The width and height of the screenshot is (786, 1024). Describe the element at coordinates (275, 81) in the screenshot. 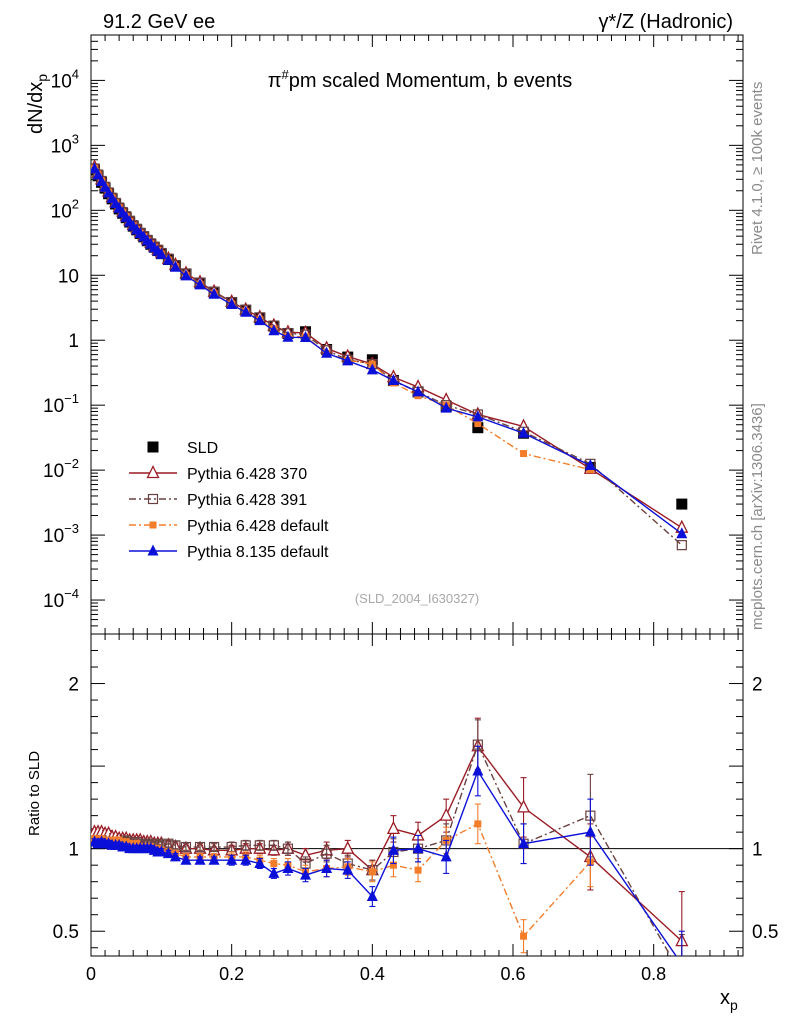

I see `main-title-symbol: π` at that location.